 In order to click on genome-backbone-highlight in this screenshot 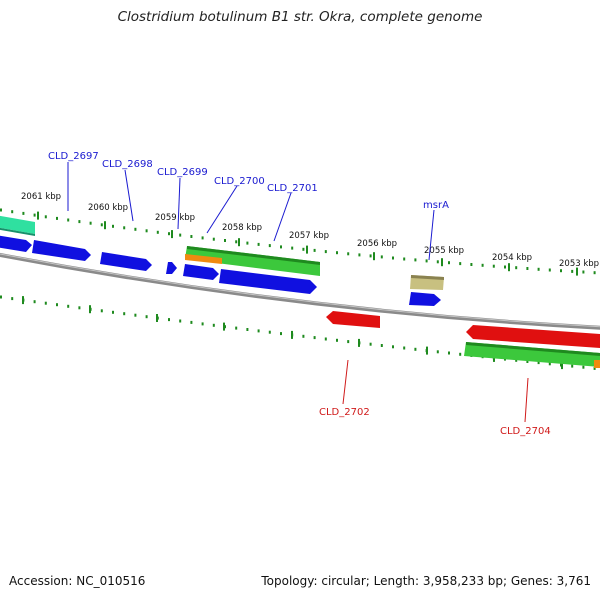, I will do `click(300, 290)`.